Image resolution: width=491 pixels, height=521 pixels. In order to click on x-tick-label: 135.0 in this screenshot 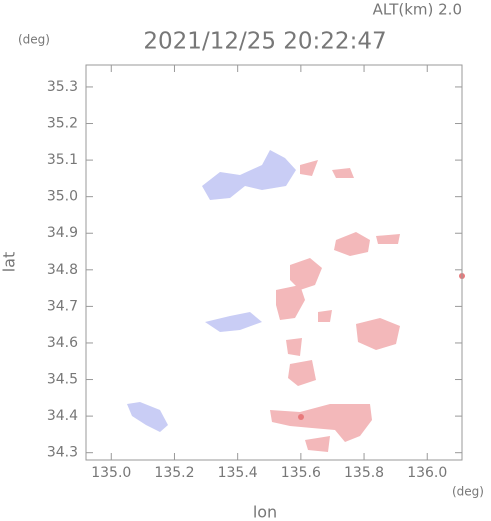, I will do `click(111, 473)`.